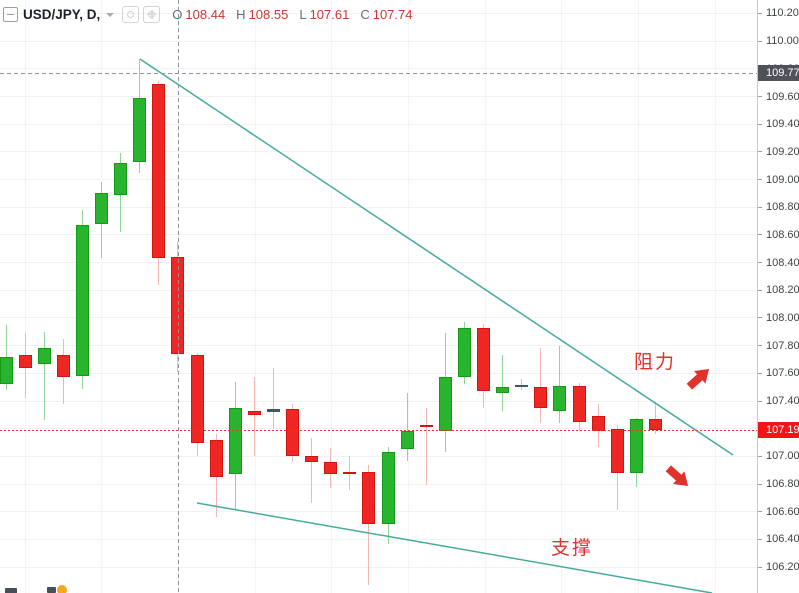 This screenshot has height=593, width=799. I want to click on ohlc-item: H 108.55, so click(262, 14).